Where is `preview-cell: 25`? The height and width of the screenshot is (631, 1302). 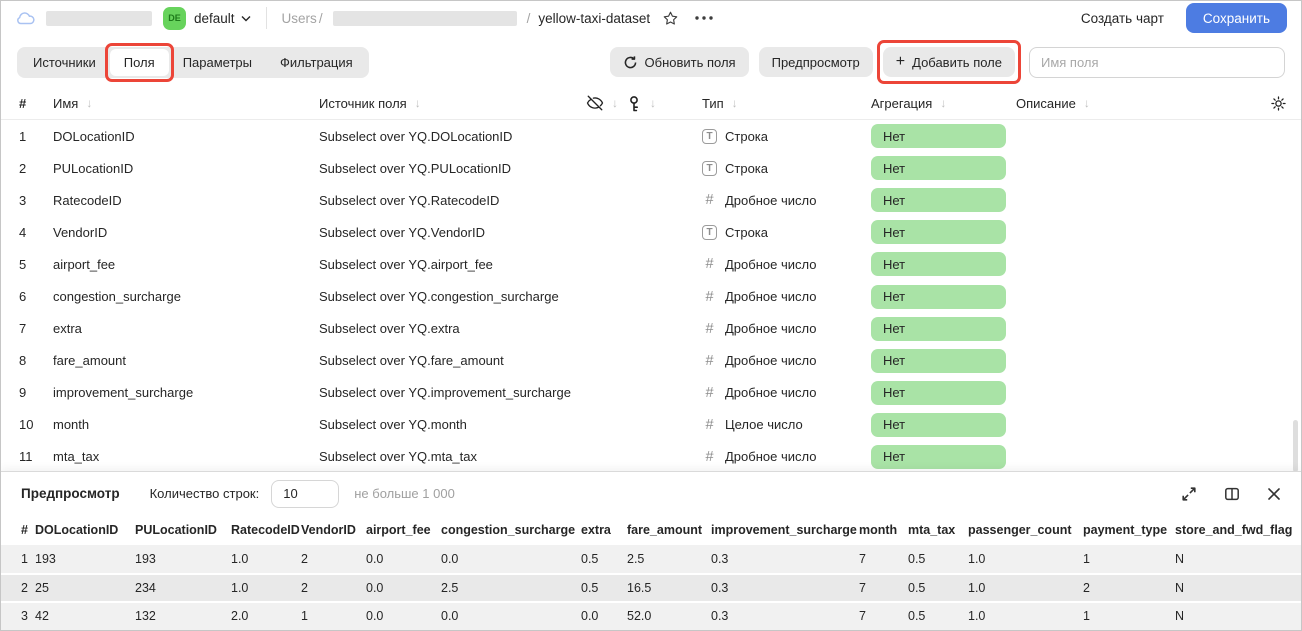
preview-cell: 25 is located at coordinates (85, 588).